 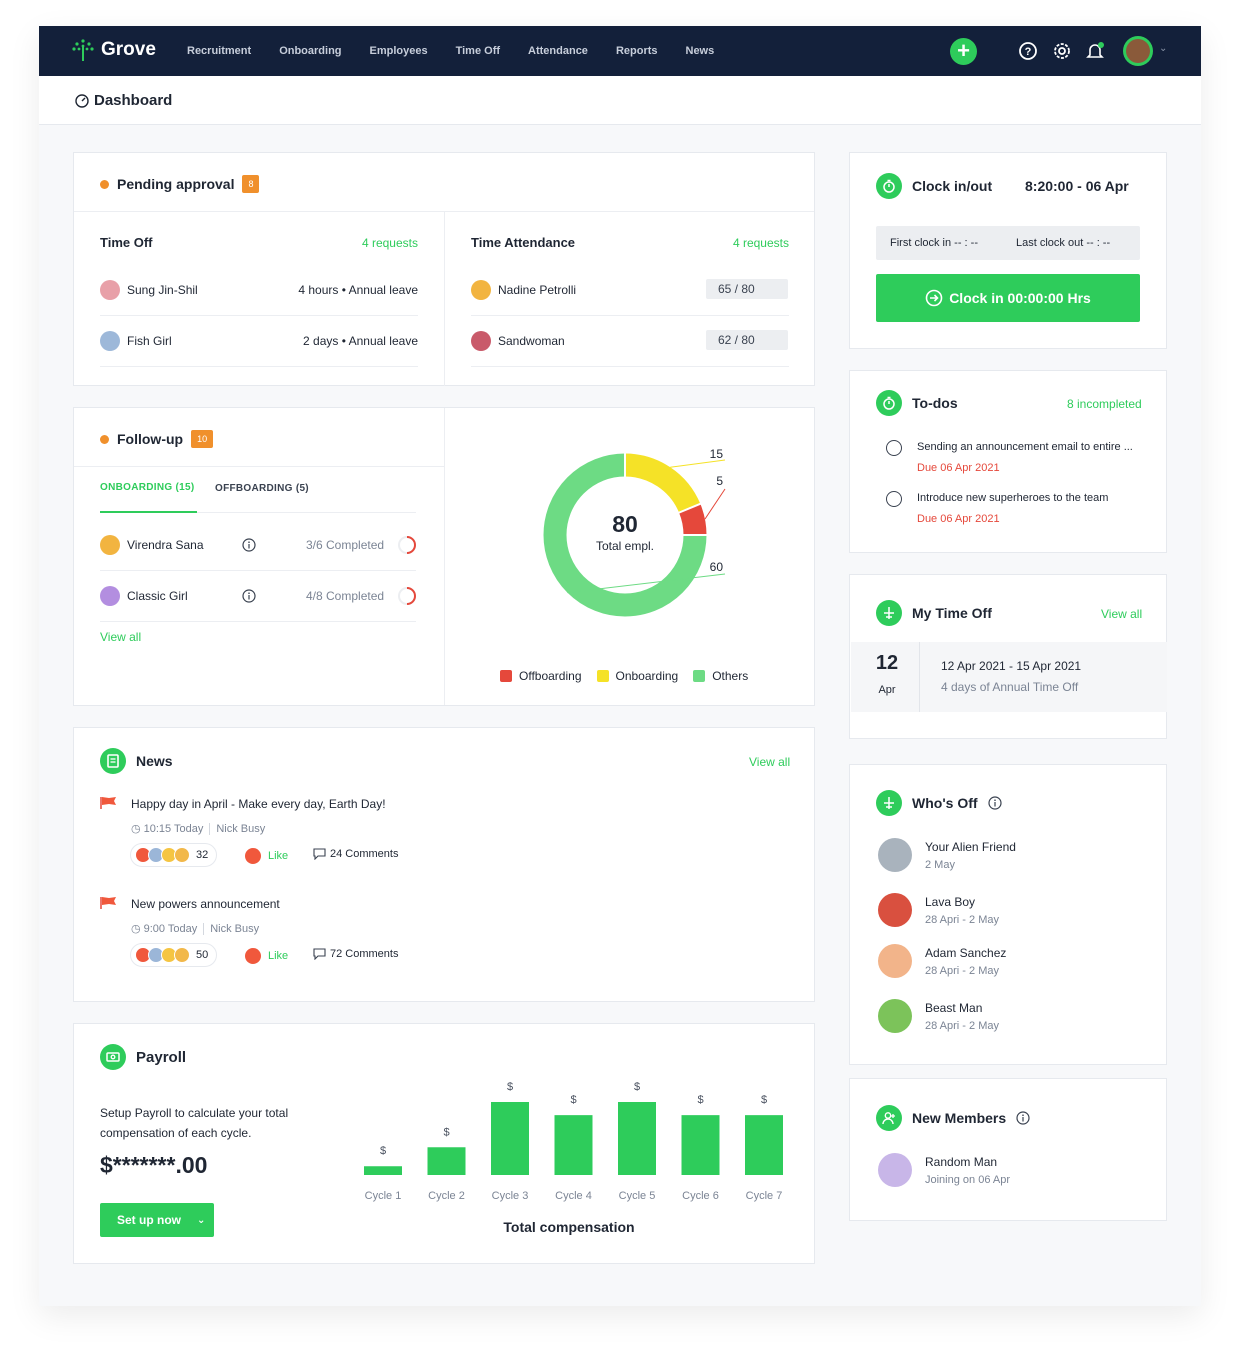 I want to click on donut-chart: 15 5 60, so click(x=634, y=532).